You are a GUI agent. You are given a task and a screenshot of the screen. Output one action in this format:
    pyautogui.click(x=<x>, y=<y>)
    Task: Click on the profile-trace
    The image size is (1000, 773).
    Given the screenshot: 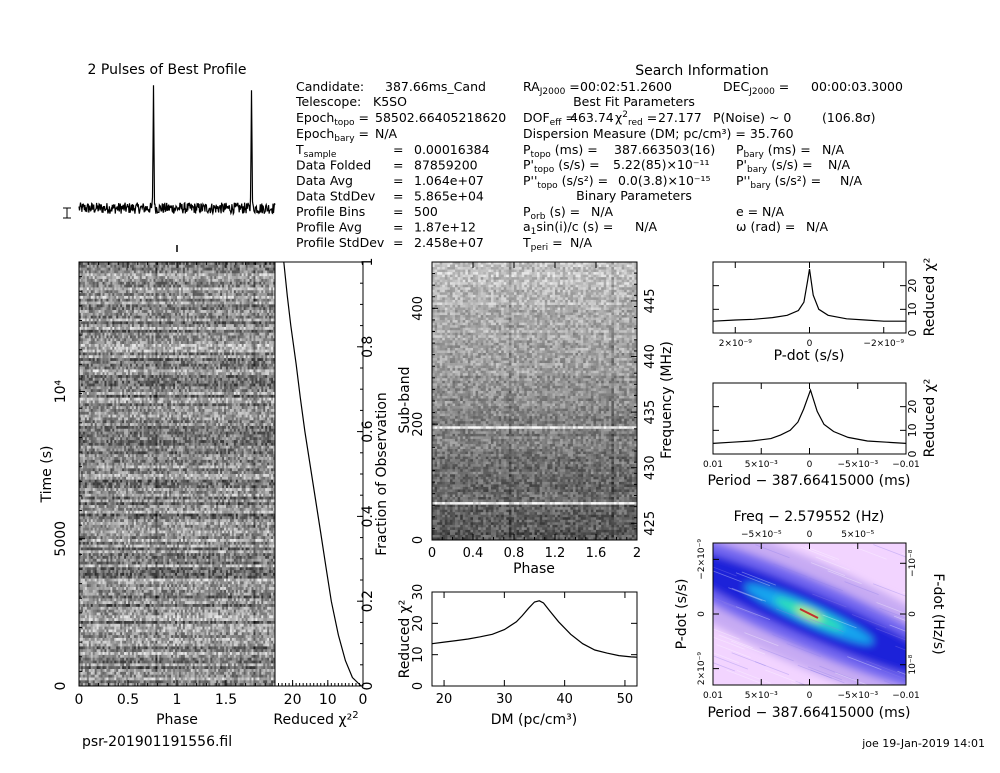 What is the action you would take?
    pyautogui.click(x=177, y=151)
    